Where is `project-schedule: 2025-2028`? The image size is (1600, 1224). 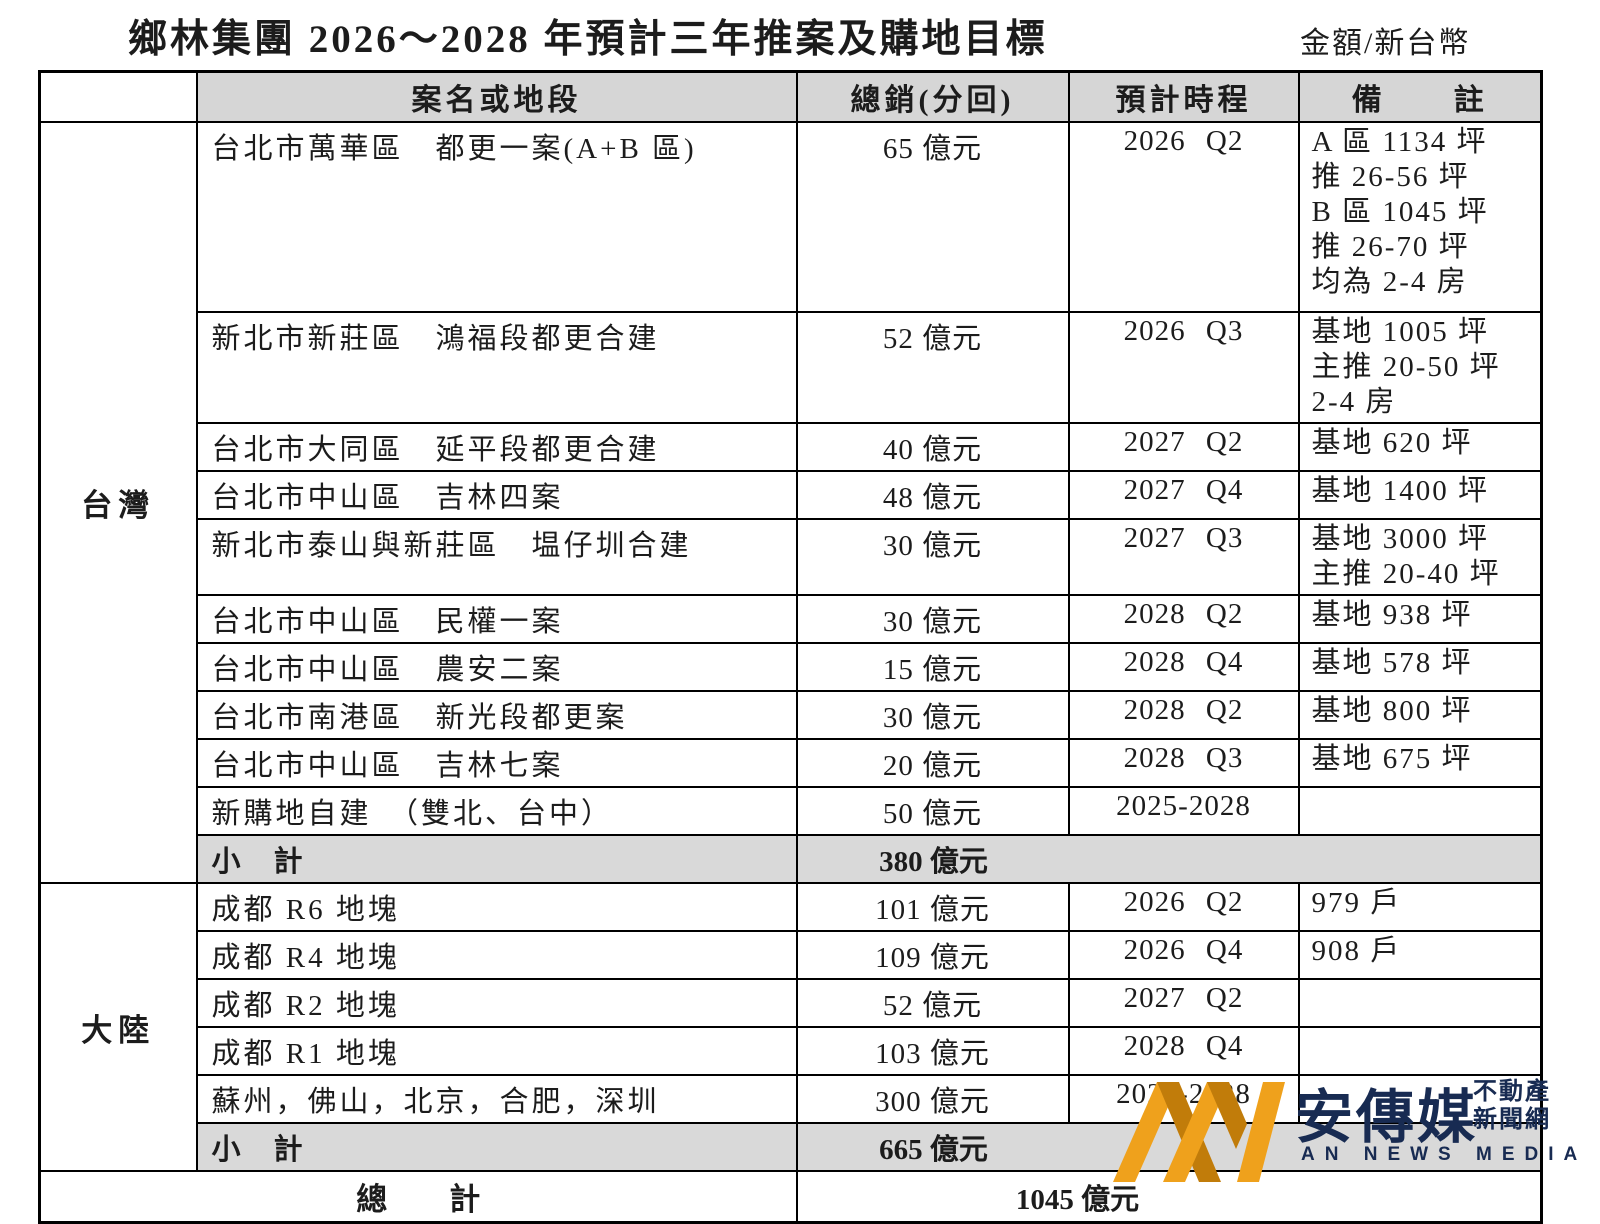 project-schedule: 2025-2028 is located at coordinates (1183, 811).